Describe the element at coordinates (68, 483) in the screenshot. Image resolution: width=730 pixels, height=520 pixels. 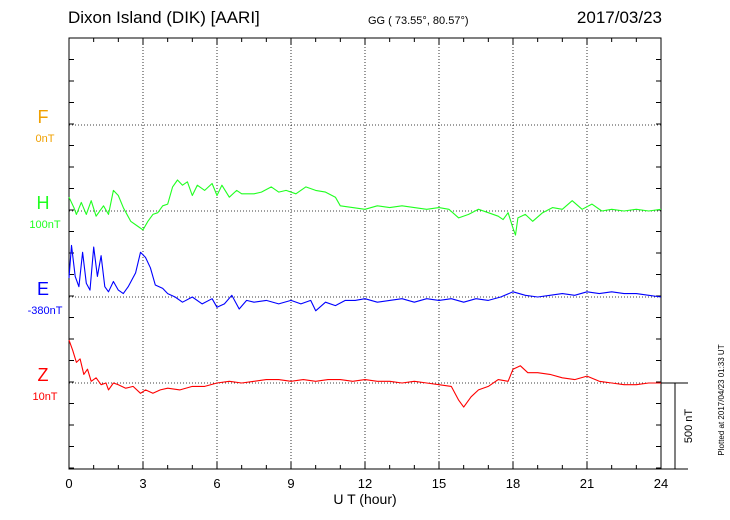
I see `x-tick-label: 0` at that location.